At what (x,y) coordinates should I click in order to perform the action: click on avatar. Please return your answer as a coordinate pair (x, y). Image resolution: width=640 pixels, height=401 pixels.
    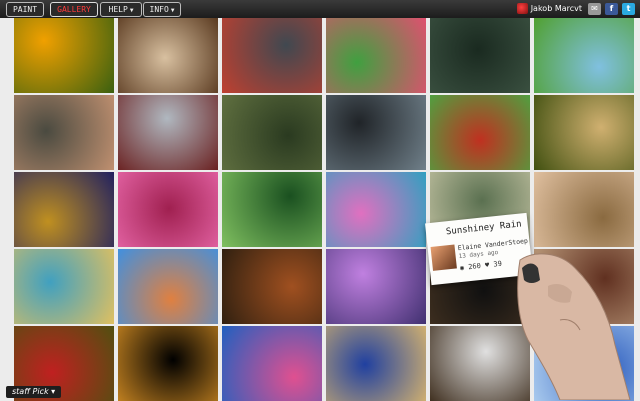
    Looking at the image, I should click on (522, 8).